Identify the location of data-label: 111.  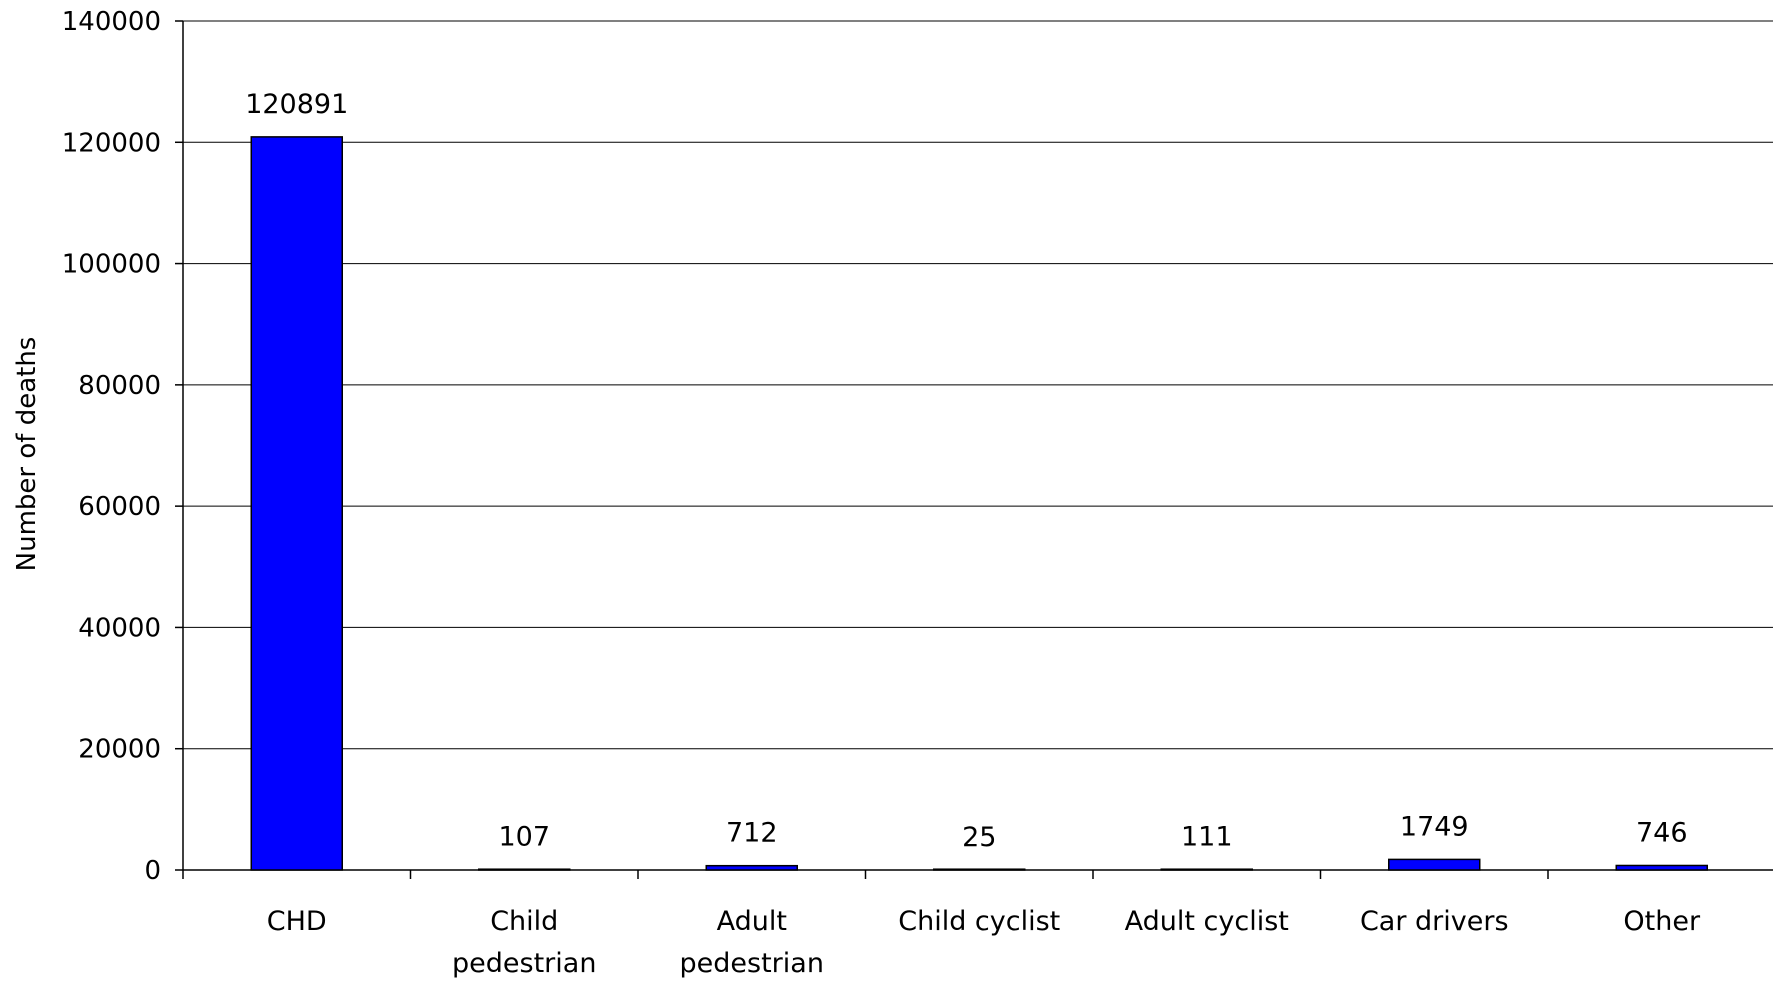
(1207, 836).